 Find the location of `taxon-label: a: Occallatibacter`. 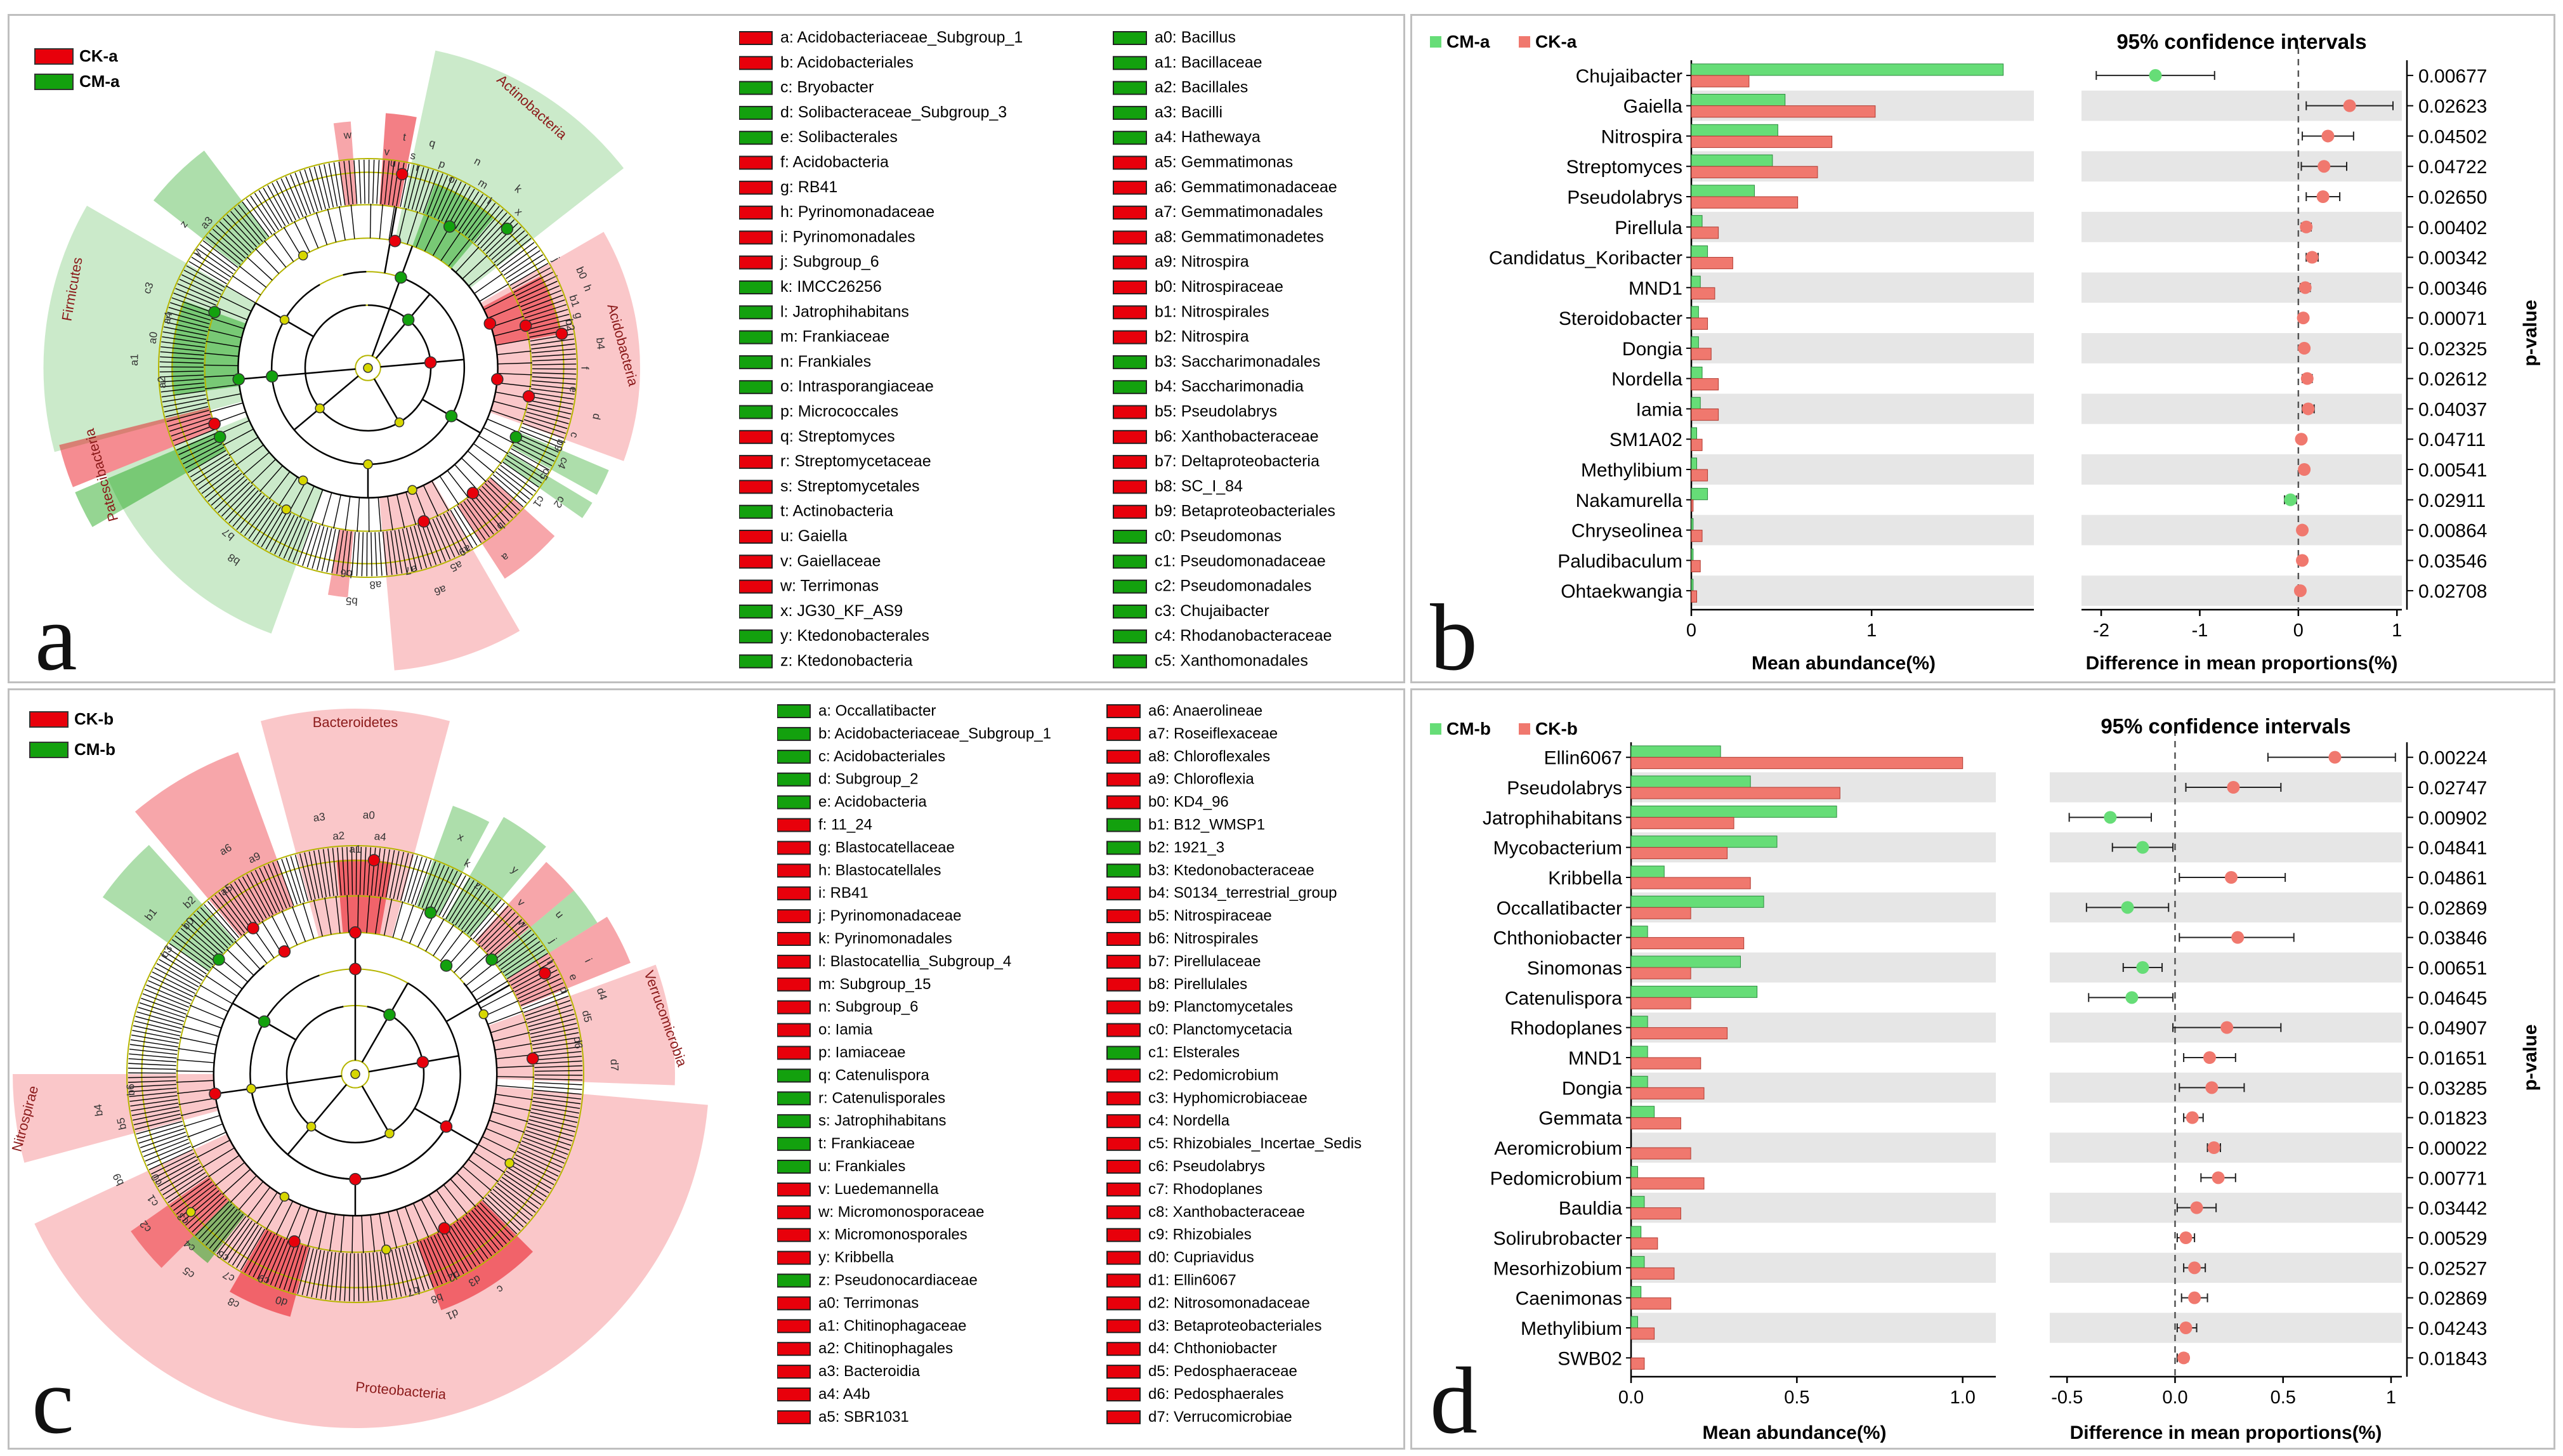

taxon-label: a: Occallatibacter is located at coordinates (877, 710).